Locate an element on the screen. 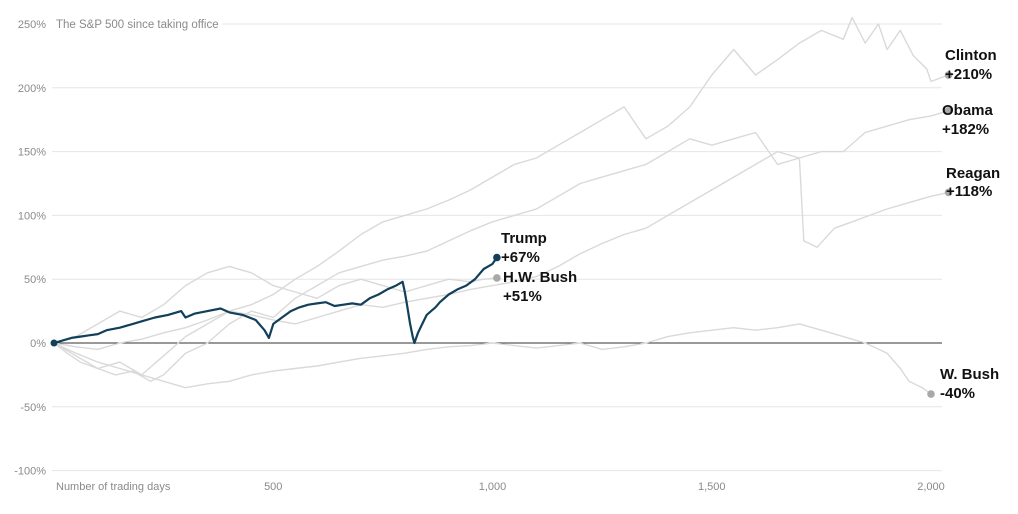  title-backing is located at coordinates (137, 24).